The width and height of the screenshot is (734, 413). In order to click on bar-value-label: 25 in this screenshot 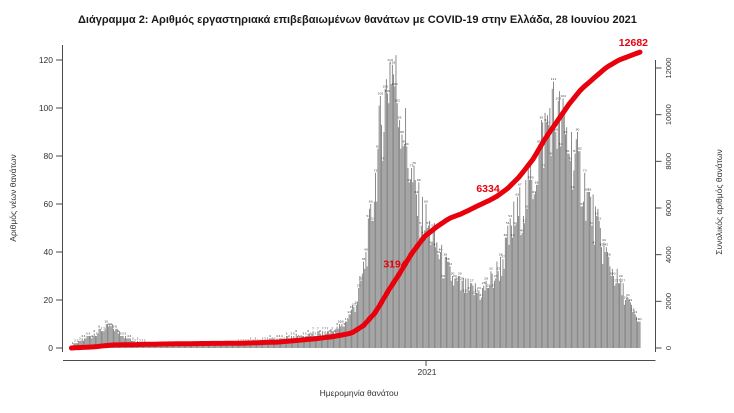, I will do `click(489, 286)`.